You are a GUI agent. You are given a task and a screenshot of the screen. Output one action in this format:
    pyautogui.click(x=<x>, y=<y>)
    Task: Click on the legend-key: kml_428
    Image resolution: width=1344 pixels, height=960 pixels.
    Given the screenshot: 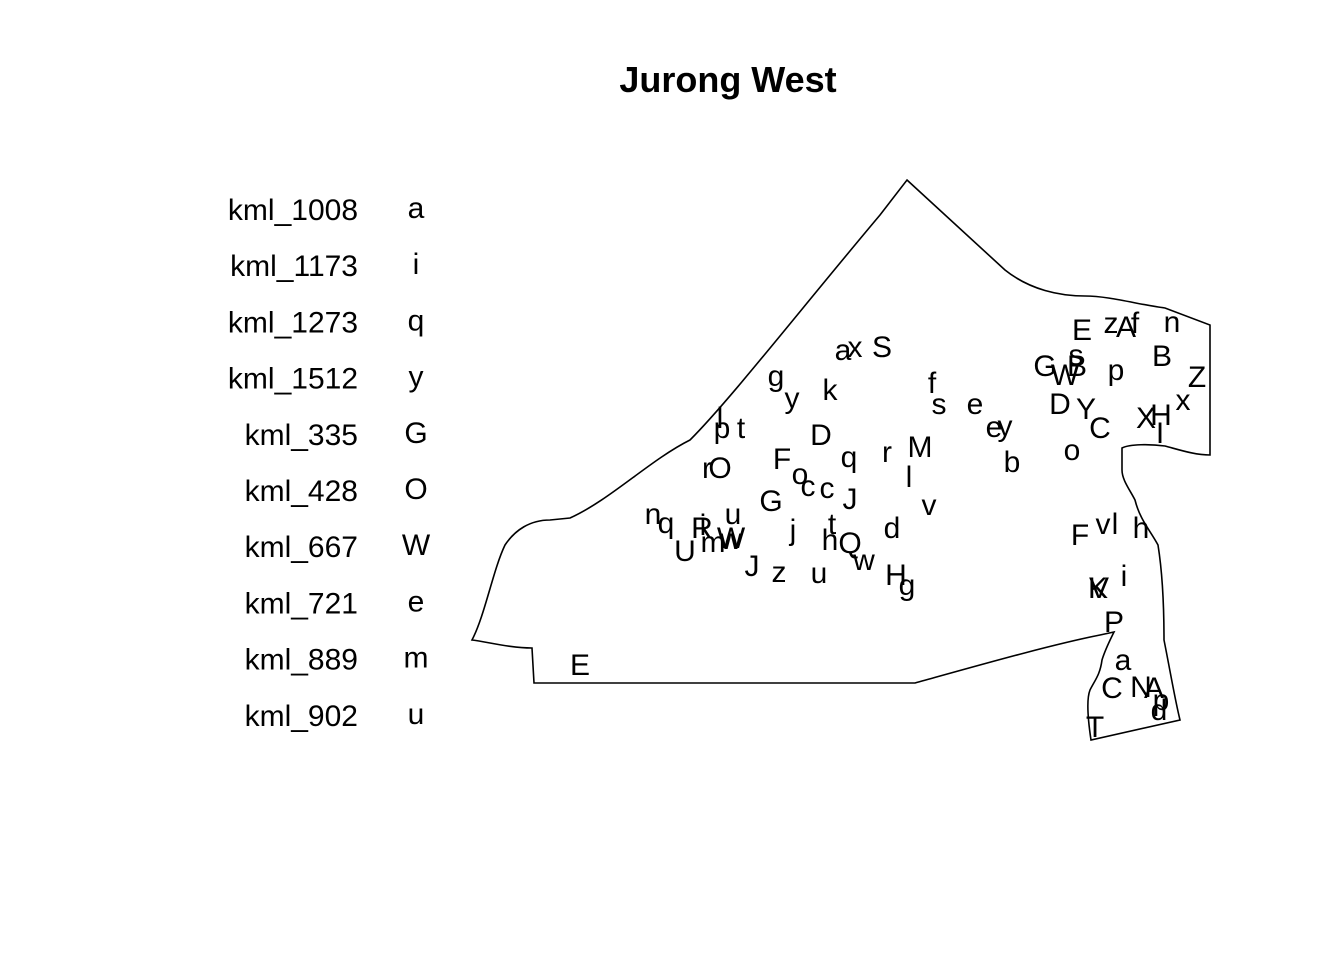 What is the action you would take?
    pyautogui.click(x=301, y=491)
    